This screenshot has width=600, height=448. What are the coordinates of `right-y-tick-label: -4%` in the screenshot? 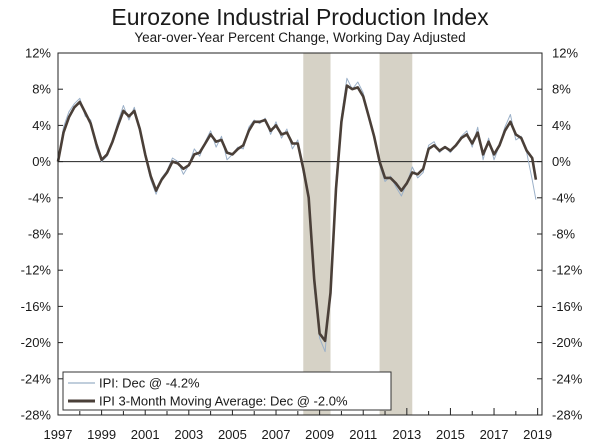 It's located at (564, 197).